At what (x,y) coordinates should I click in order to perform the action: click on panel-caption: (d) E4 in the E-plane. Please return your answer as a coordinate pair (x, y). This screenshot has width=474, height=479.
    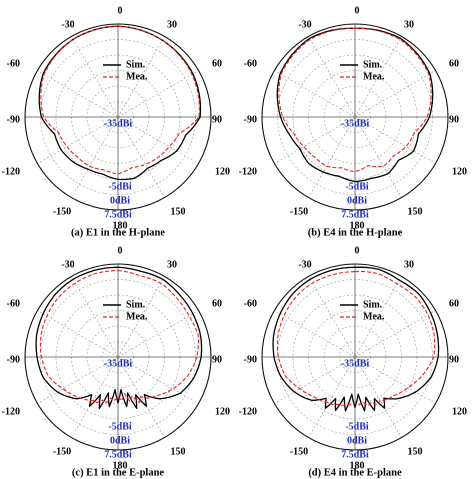
    Looking at the image, I should click on (355, 472).